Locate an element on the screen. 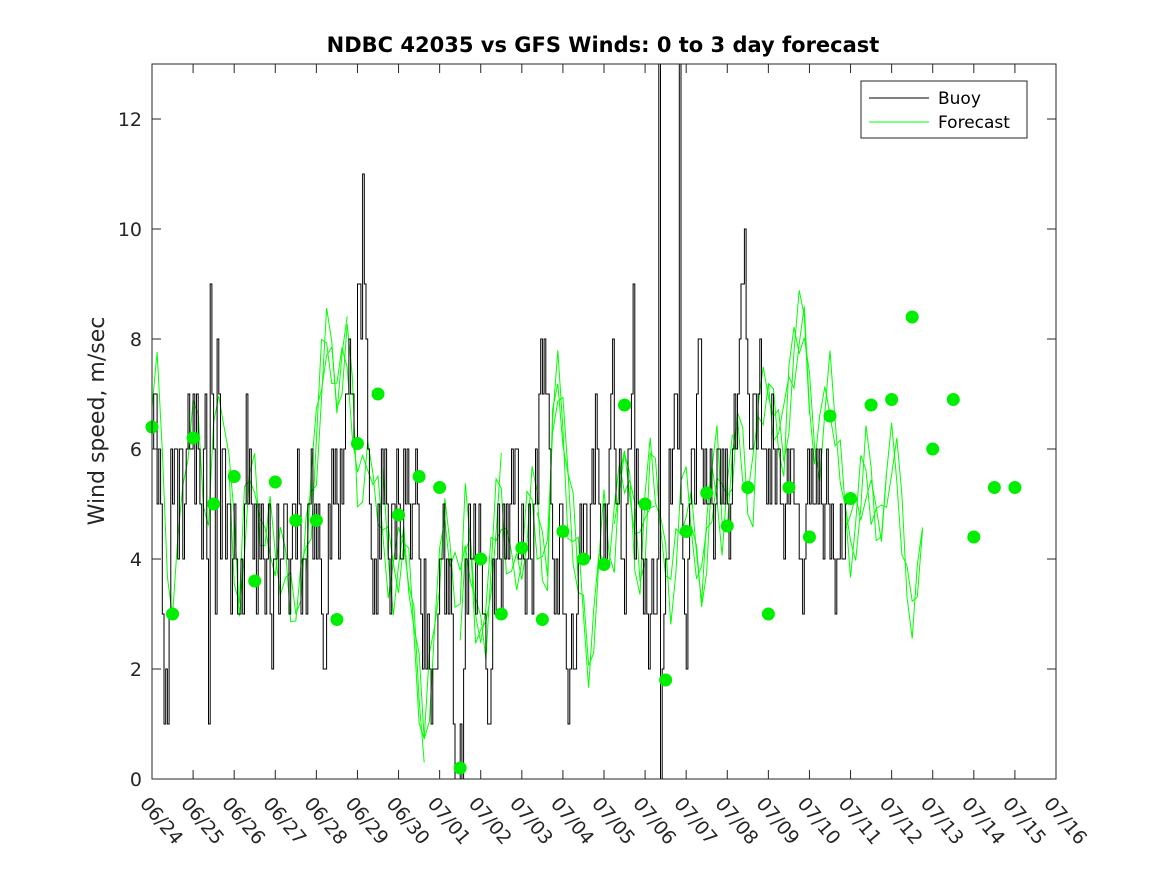  x-tick-label-17: 07/11 is located at coordinates (860, 821).